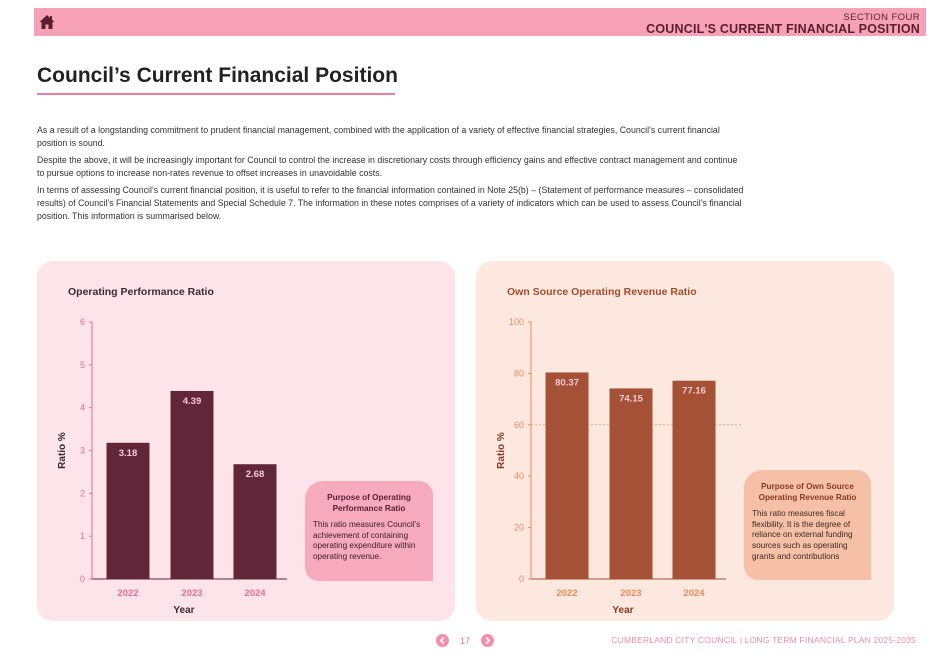 Image resolution: width=930 pixels, height=660 pixels. Describe the element at coordinates (82, 493) in the screenshot. I see `y-tick-label: 2` at that location.